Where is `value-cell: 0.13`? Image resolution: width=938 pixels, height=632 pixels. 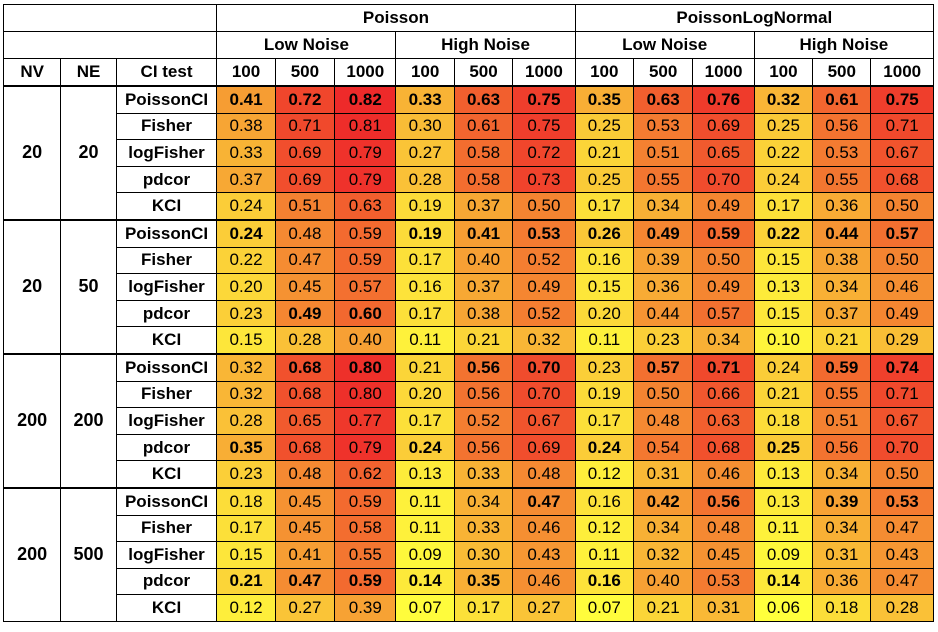 value-cell: 0.13 is located at coordinates (425, 474).